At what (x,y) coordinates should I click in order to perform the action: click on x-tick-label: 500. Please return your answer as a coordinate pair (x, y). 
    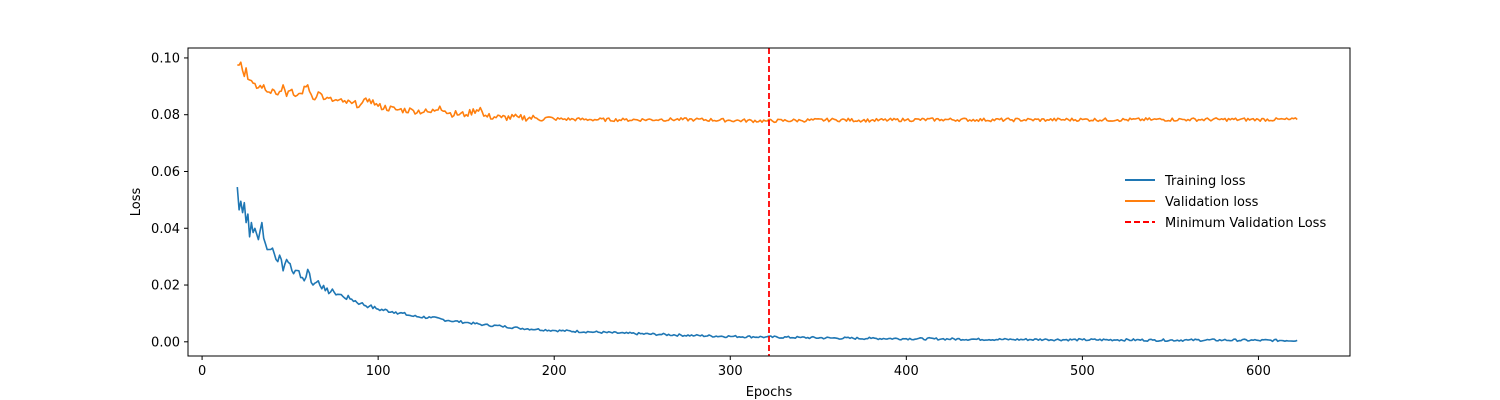
    Looking at the image, I should click on (1082, 371).